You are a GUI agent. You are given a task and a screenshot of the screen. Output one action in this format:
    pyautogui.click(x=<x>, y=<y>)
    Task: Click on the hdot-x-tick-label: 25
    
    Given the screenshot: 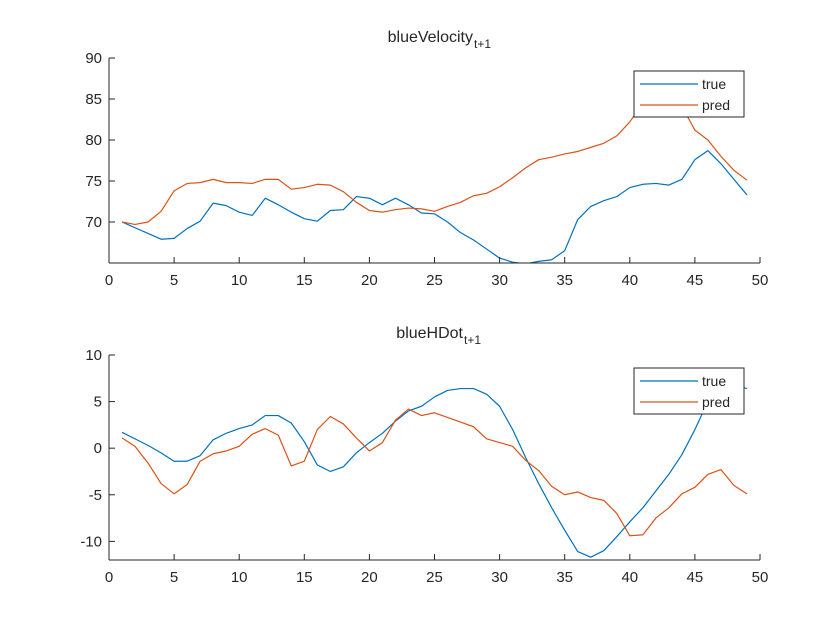 What is the action you would take?
    pyautogui.click(x=434, y=577)
    